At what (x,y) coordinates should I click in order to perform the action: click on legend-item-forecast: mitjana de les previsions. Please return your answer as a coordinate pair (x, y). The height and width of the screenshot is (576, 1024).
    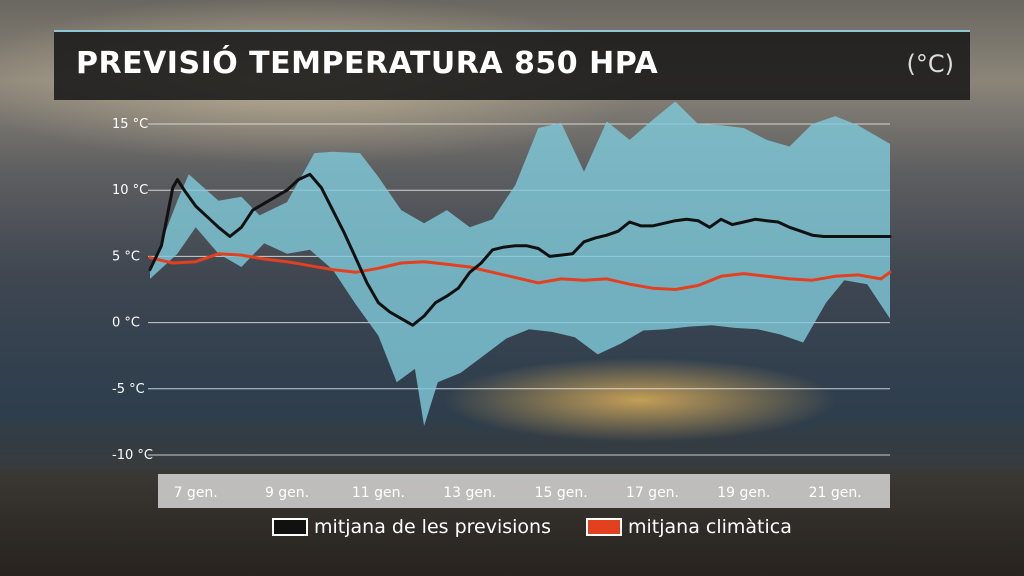
    Looking at the image, I should click on (411, 527).